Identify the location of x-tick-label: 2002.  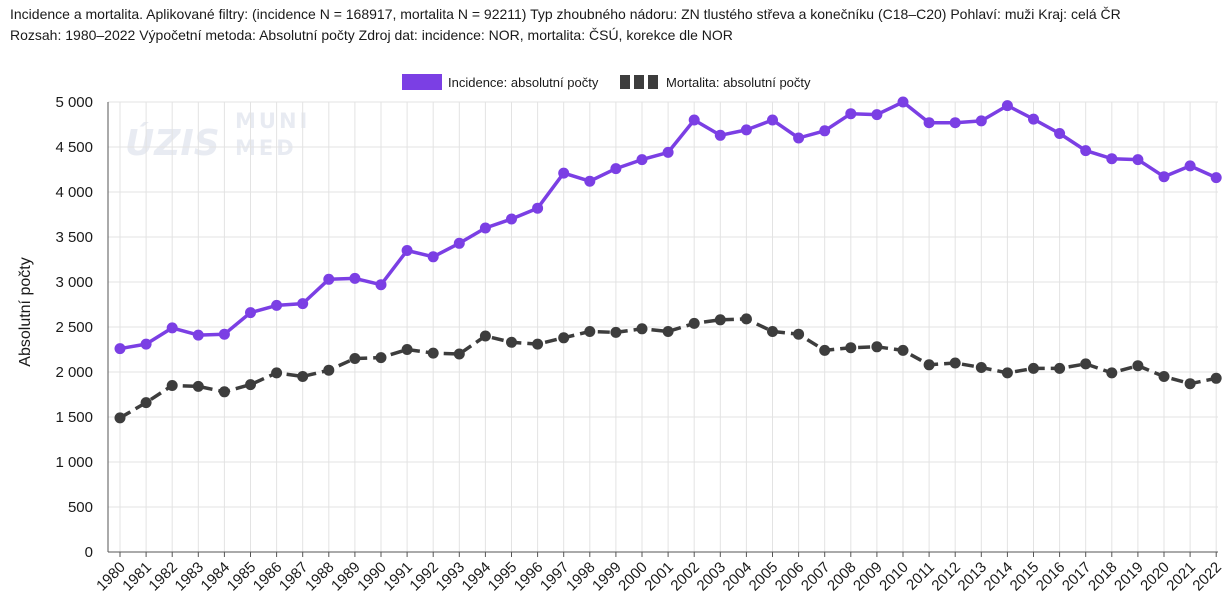
(685, 577).